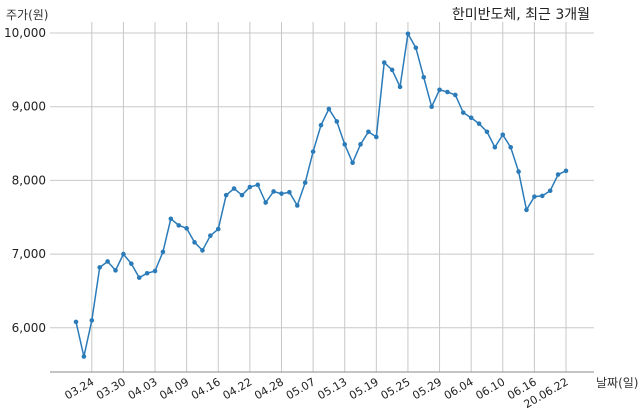 Image resolution: width=640 pixels, height=414 pixels. Describe the element at coordinates (29, 328) in the screenshot. I see `y-tick-label: 6,000` at that location.